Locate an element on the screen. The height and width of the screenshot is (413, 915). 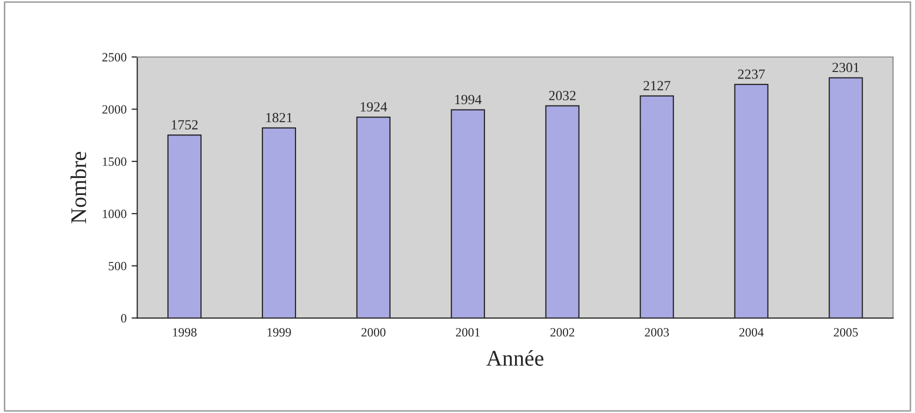
y-tick-label: 2500 is located at coordinates (114, 57).